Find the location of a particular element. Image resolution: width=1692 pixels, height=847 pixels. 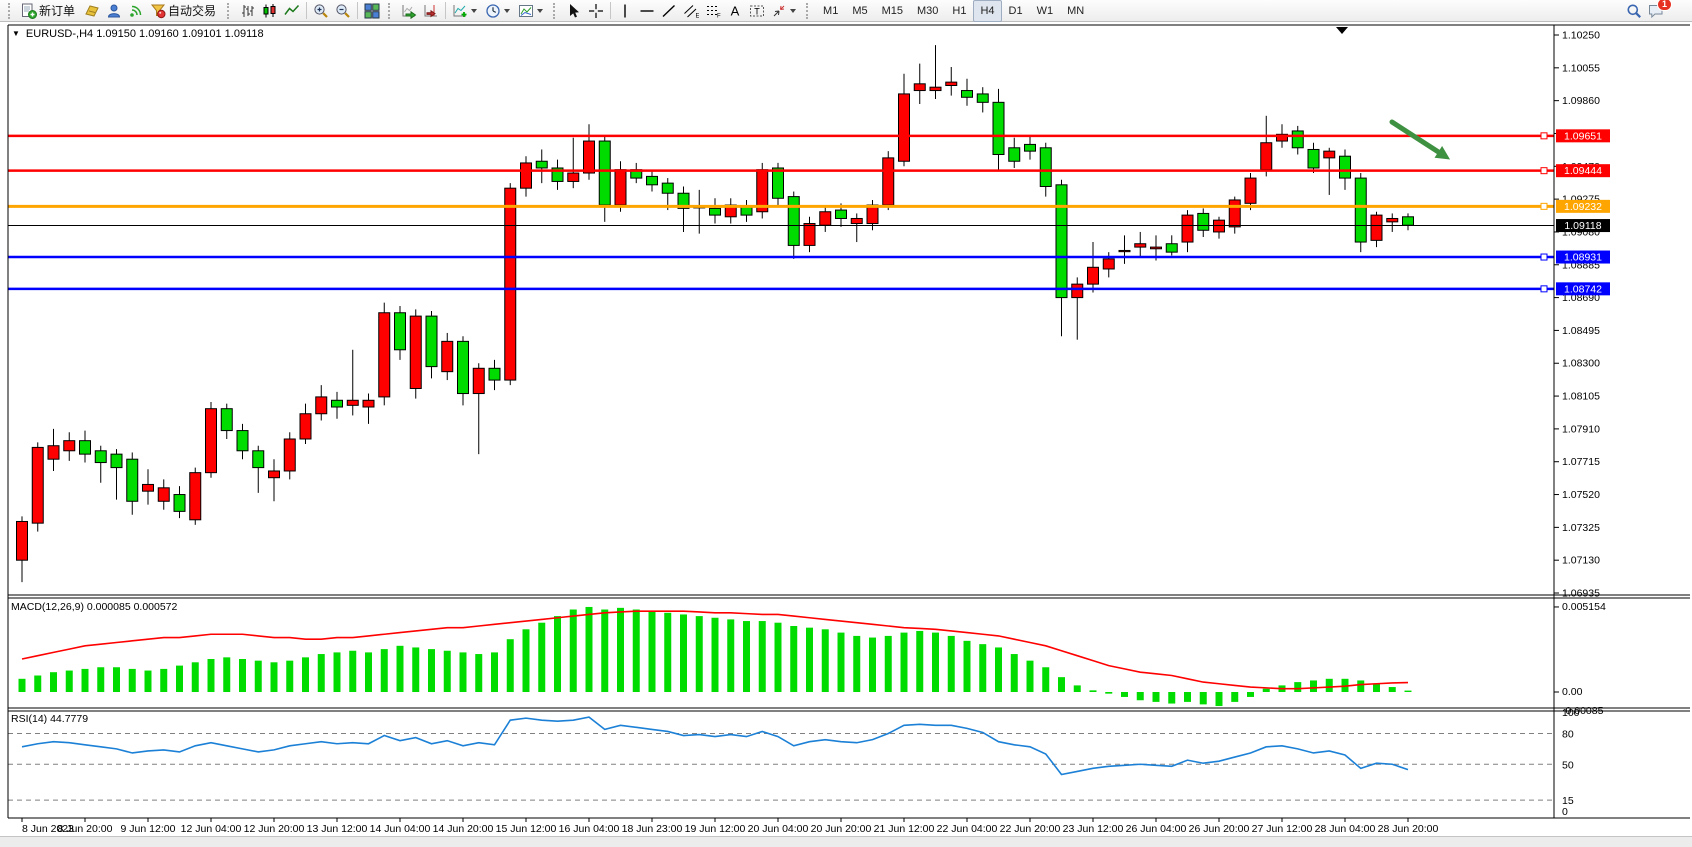

search-button is located at coordinates (1634, 11).